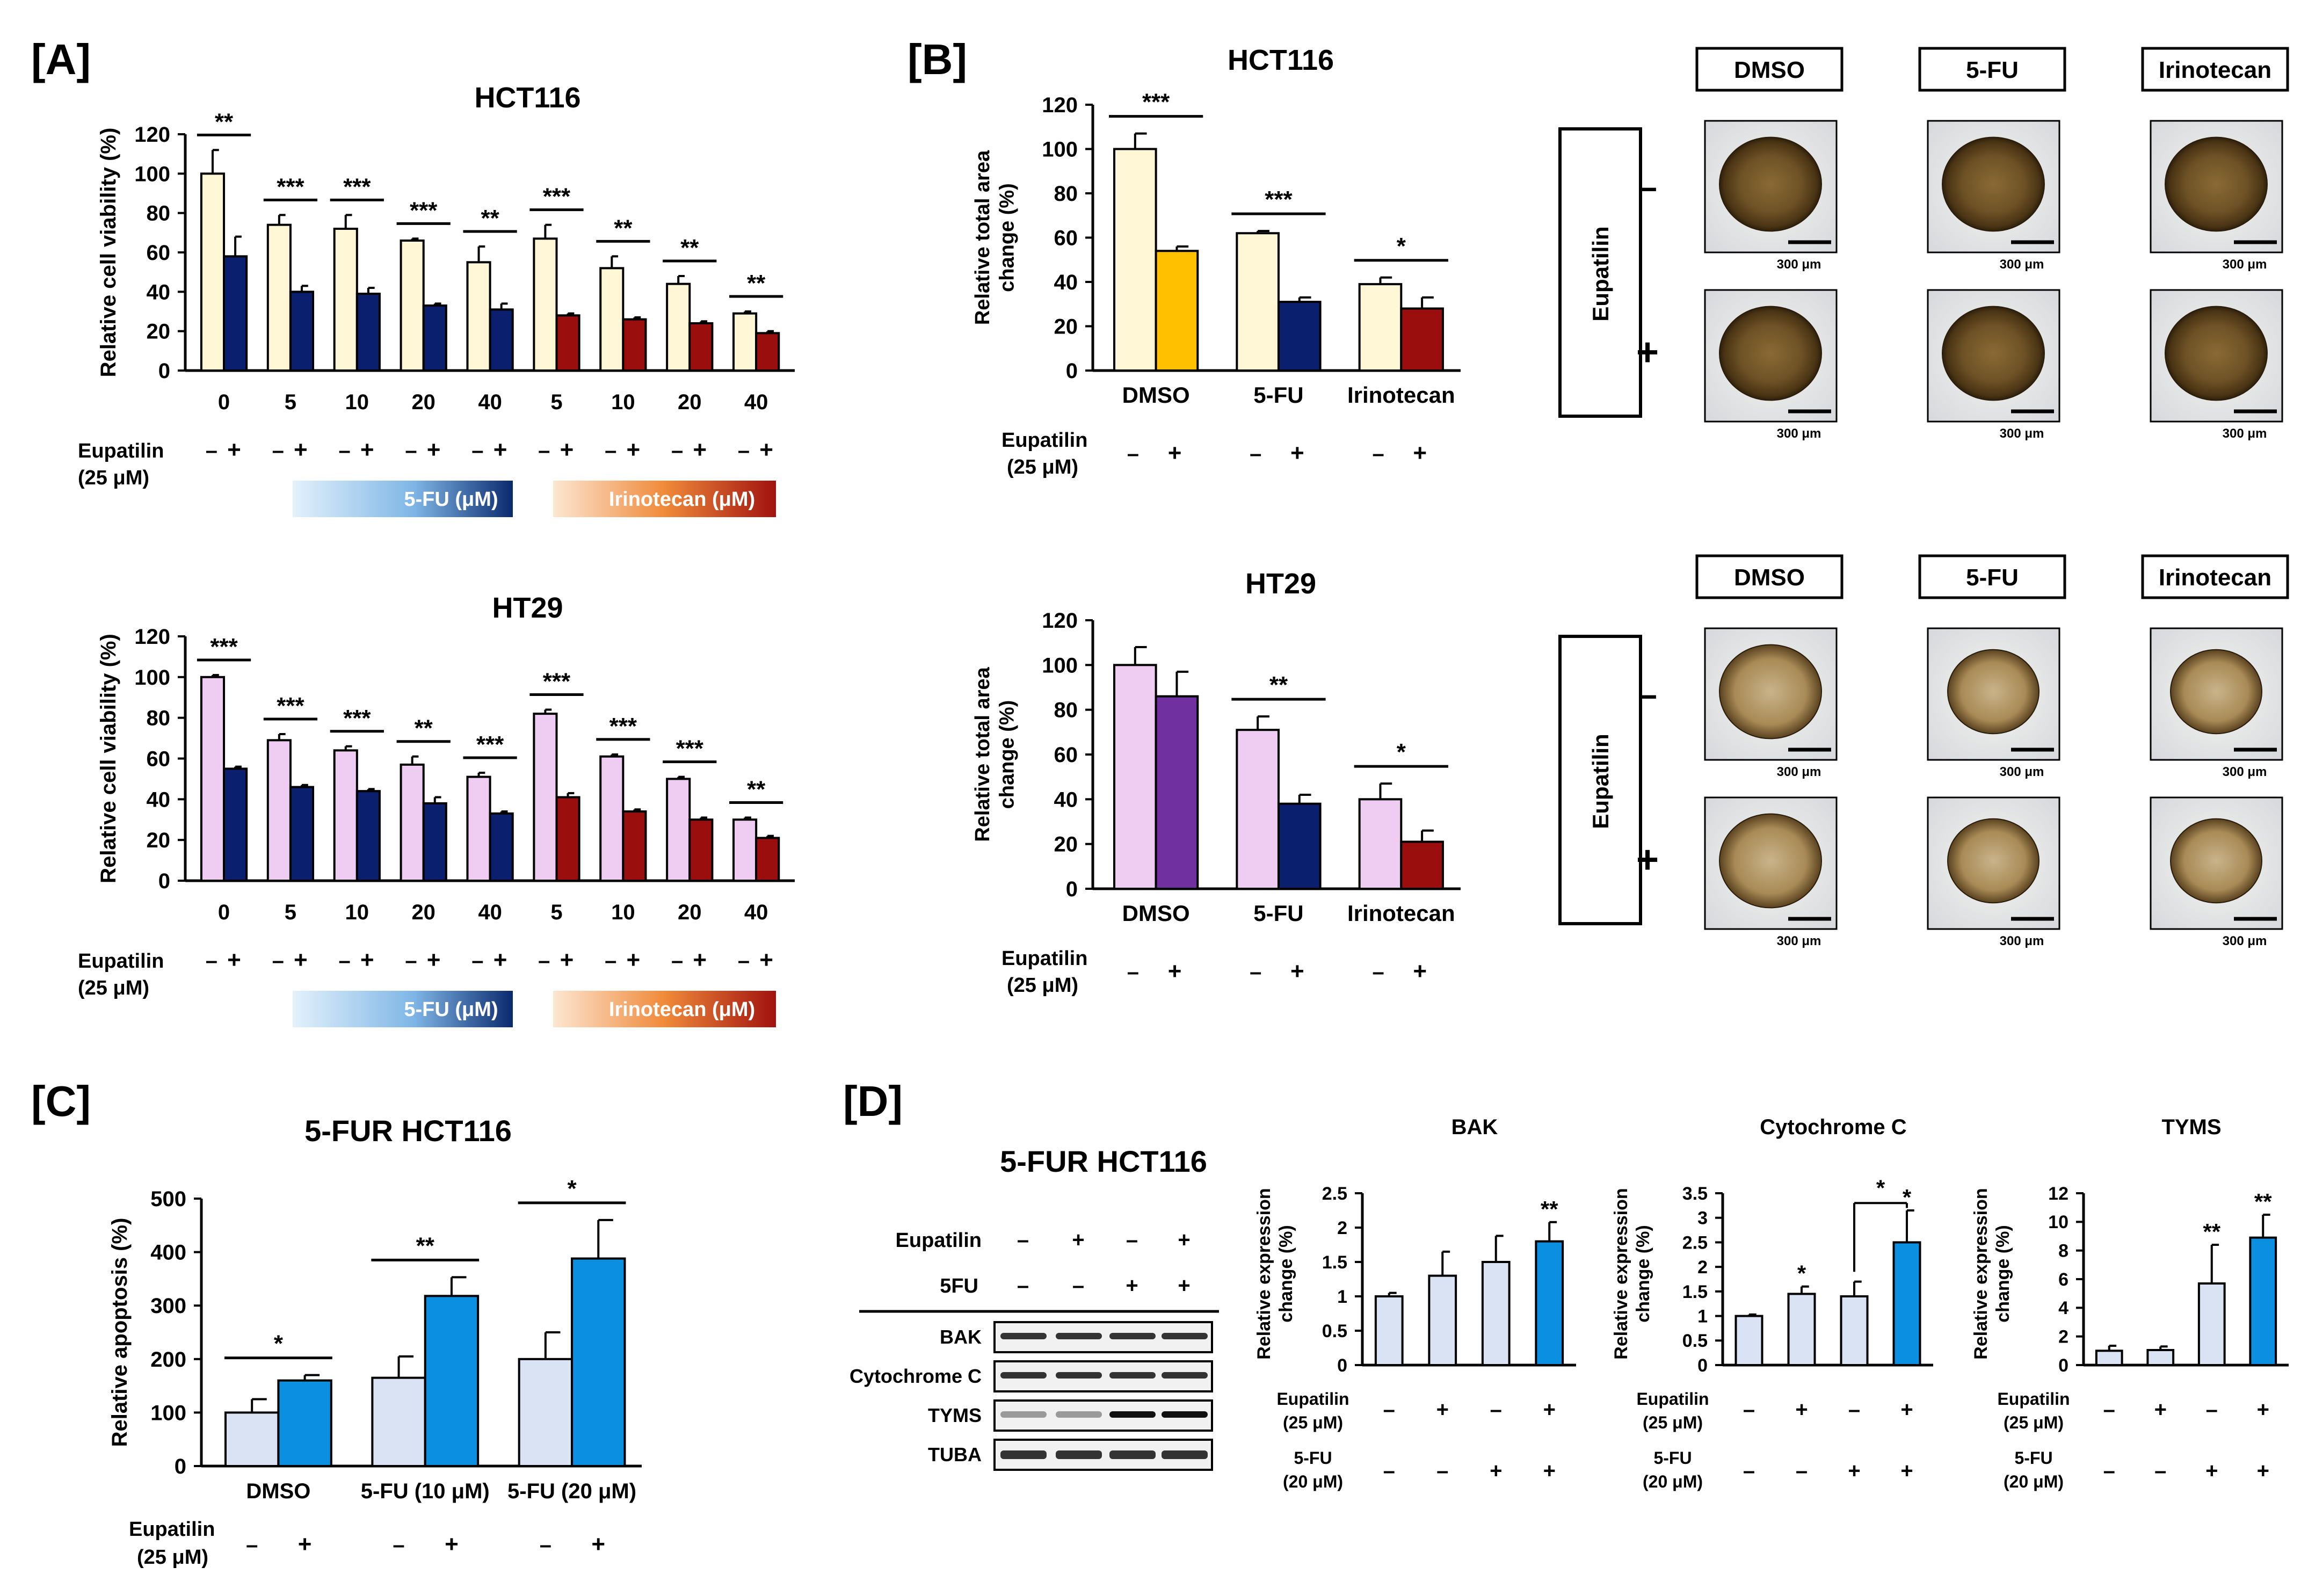  I want to click on panel-label-D: [D], so click(873, 1101).